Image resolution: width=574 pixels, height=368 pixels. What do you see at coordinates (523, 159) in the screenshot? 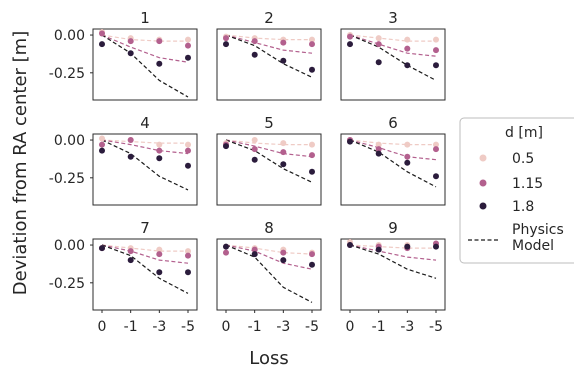
I see `legend-label: 0.5` at bounding box center [523, 159].